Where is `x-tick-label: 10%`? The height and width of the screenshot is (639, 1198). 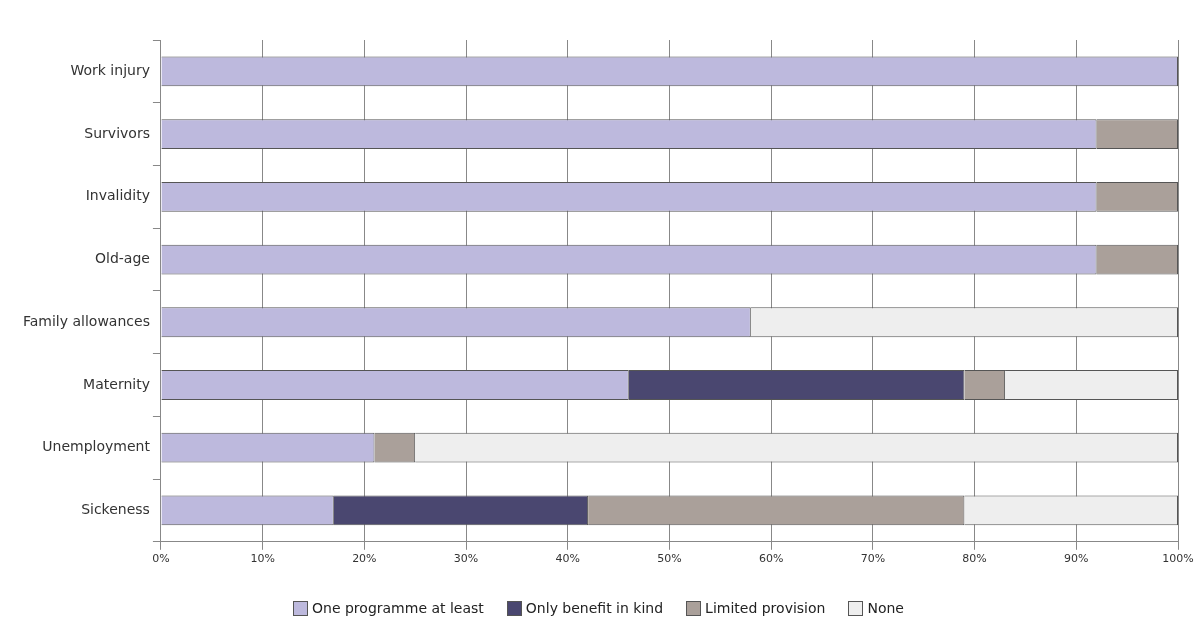
x-tick-label: 10% is located at coordinates (262, 559).